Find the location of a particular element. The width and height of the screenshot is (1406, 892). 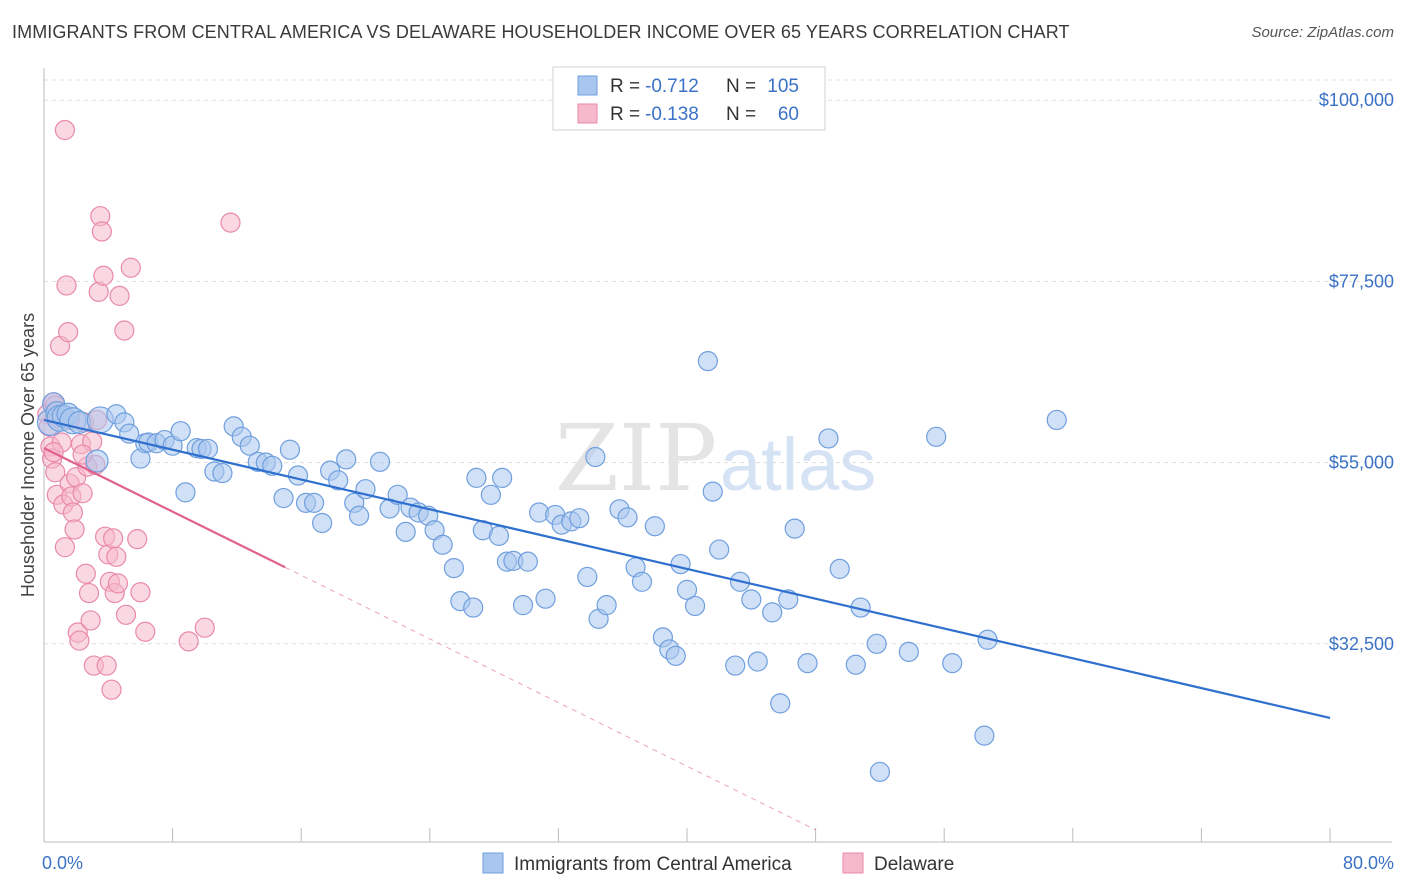

watermark-zip: ZIP is located at coordinates (636, 458).